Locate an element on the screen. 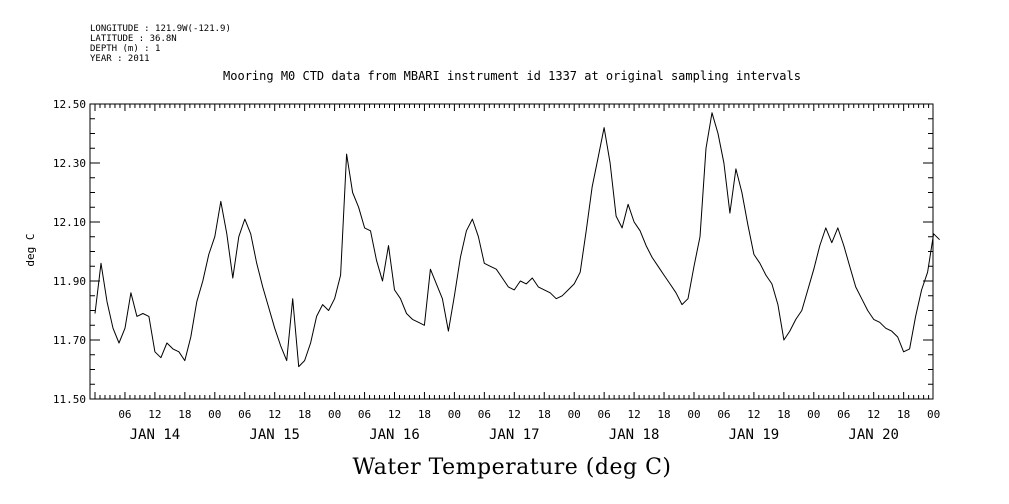 The height and width of the screenshot is (504, 1009). y-axis-label: deg C is located at coordinates (30, 249).